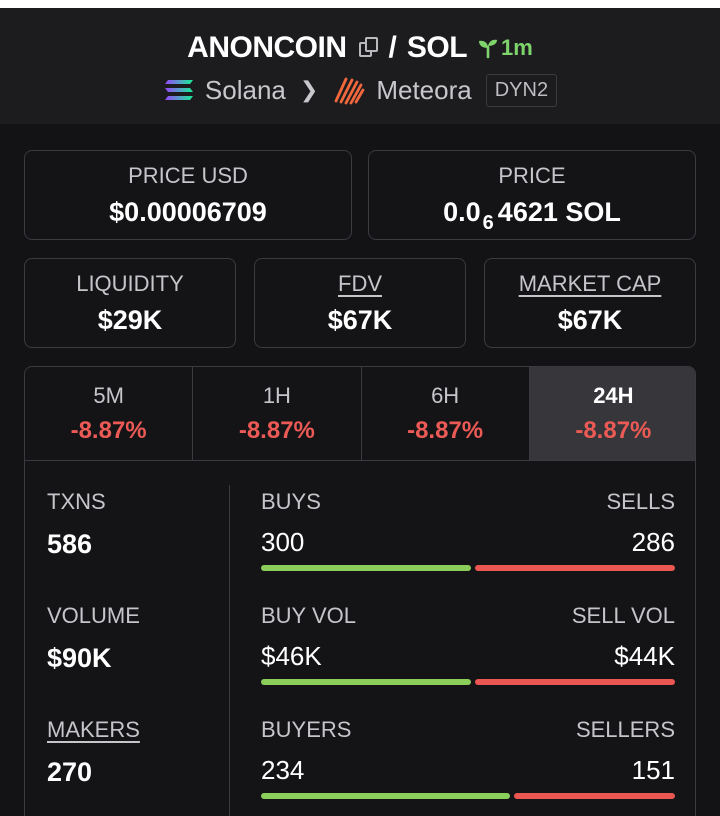 This screenshot has height=816, width=720. Describe the element at coordinates (360, 4) in the screenshot. I see `top-edge` at that location.